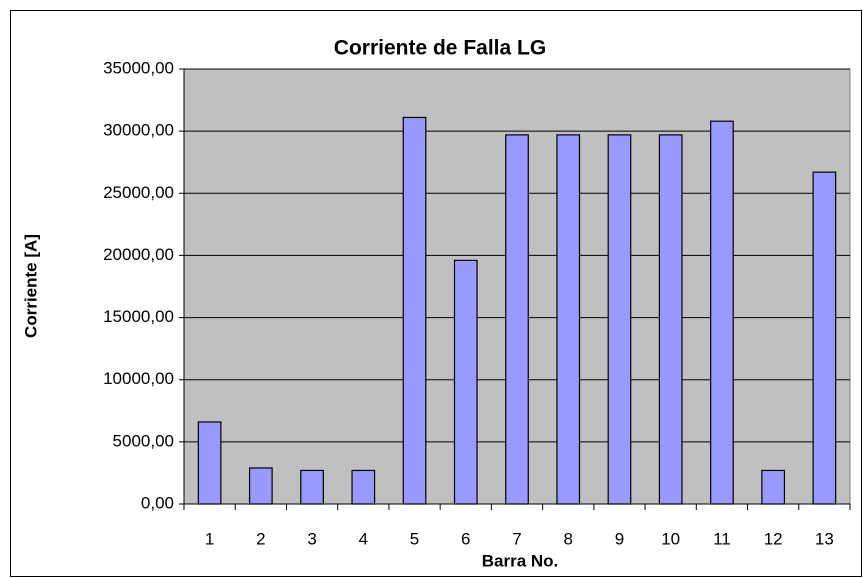  I want to click on x-tick-label: 9, so click(619, 538).